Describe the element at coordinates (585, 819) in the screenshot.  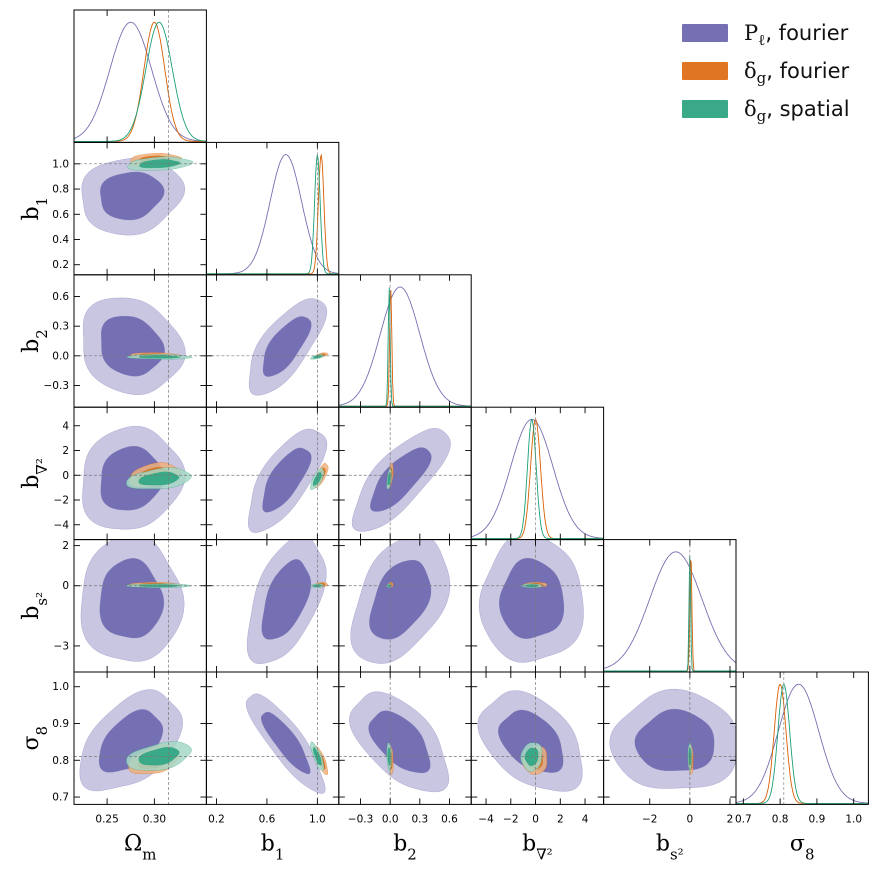
I see `x-tick-label-bn: 4` at that location.